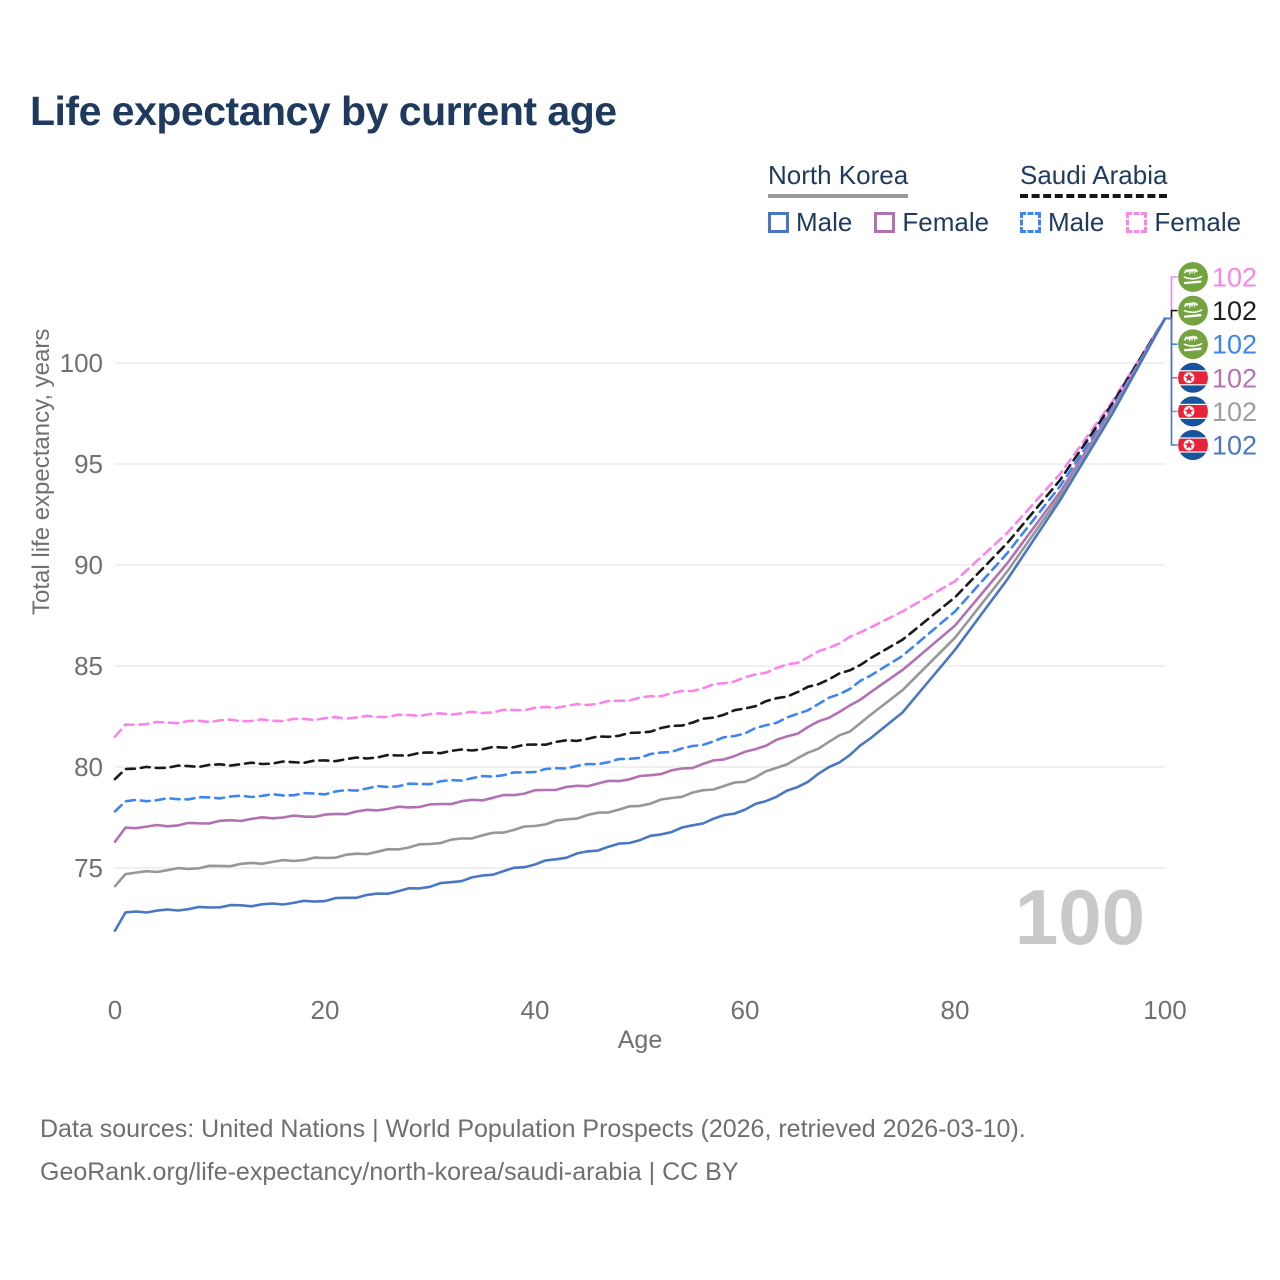 The image size is (1280, 1280). What do you see at coordinates (323, 111) in the screenshot?
I see `page-title: Life expectancy by current age` at bounding box center [323, 111].